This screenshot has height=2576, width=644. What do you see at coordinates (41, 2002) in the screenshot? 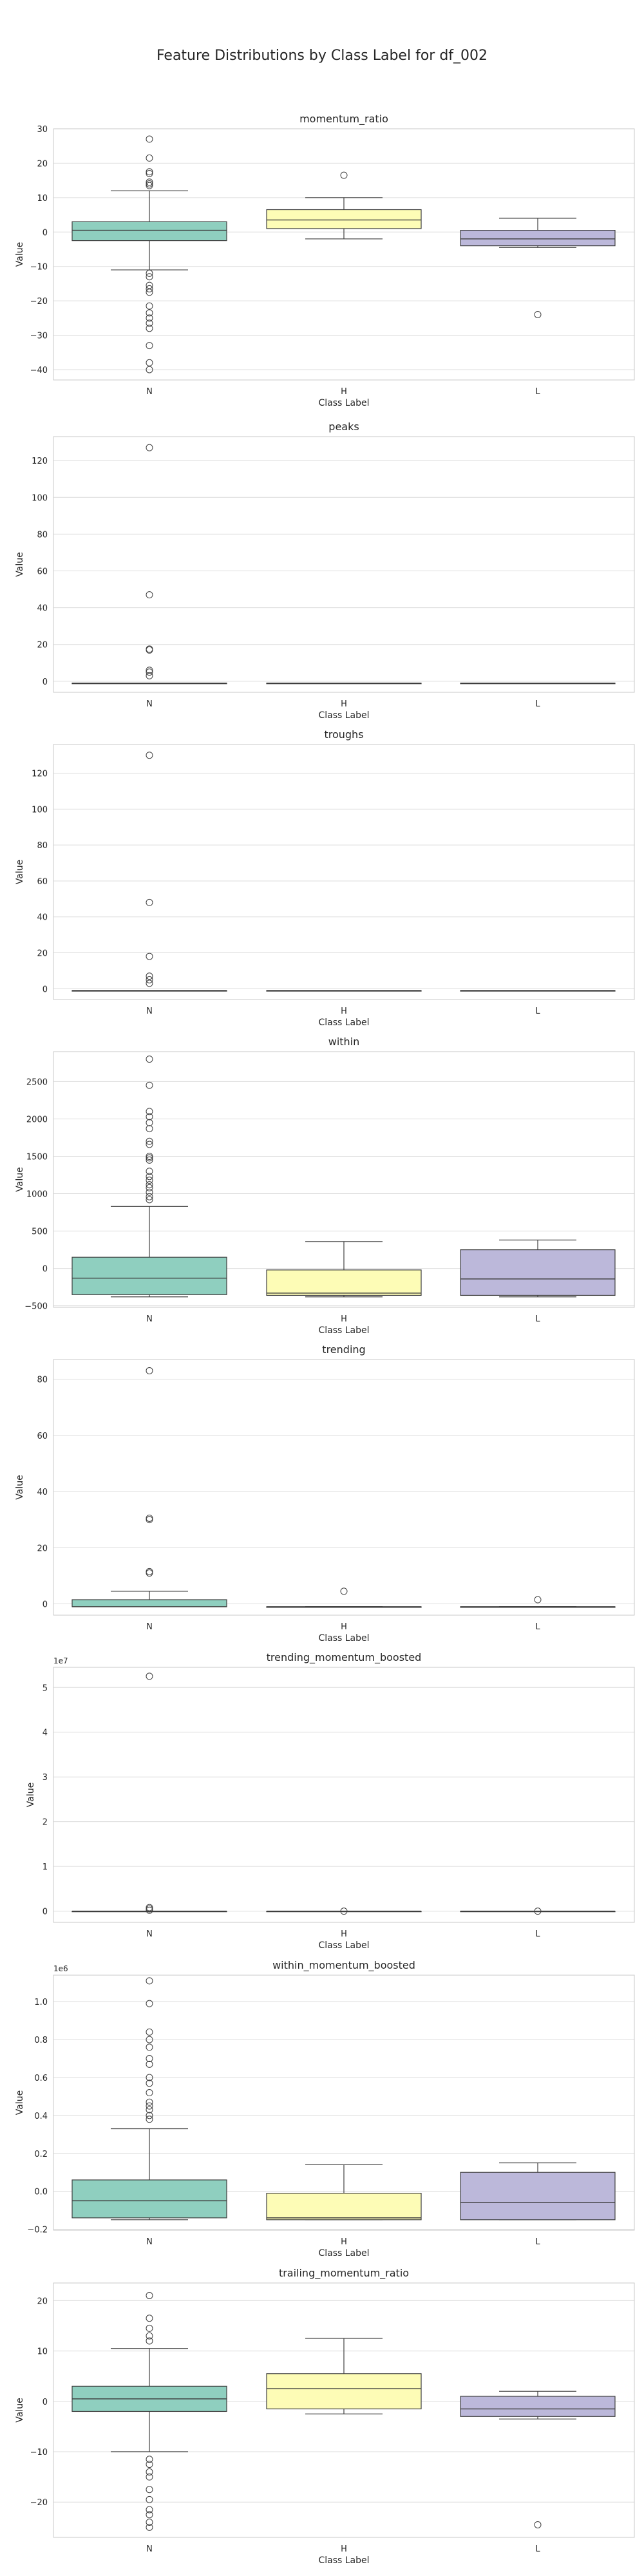
I see `y-tick-label: 1.0` at bounding box center [41, 2002].